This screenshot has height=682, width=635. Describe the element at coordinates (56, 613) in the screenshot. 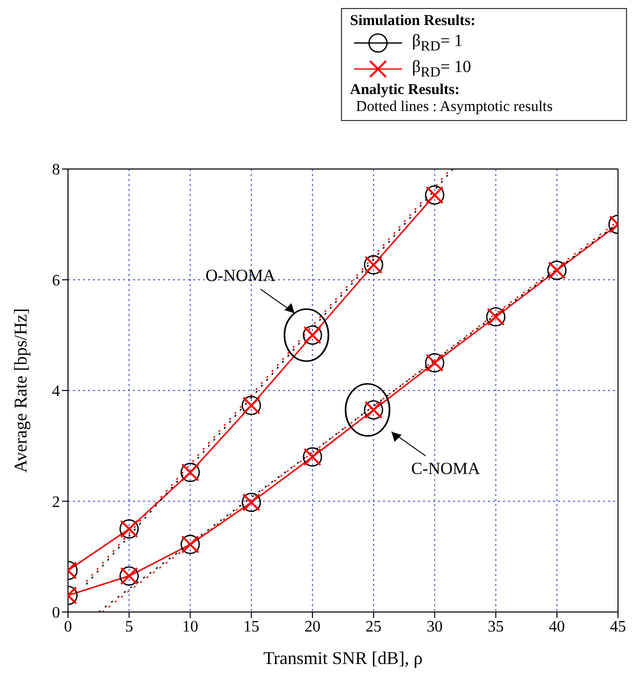

I see `y-tick-label: 0` at that location.